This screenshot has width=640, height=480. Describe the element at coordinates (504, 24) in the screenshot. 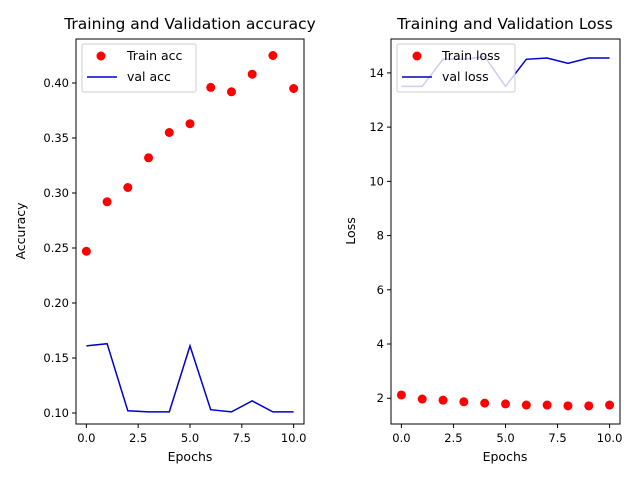

I see `chart-title: Training and Validation Loss` at that location.